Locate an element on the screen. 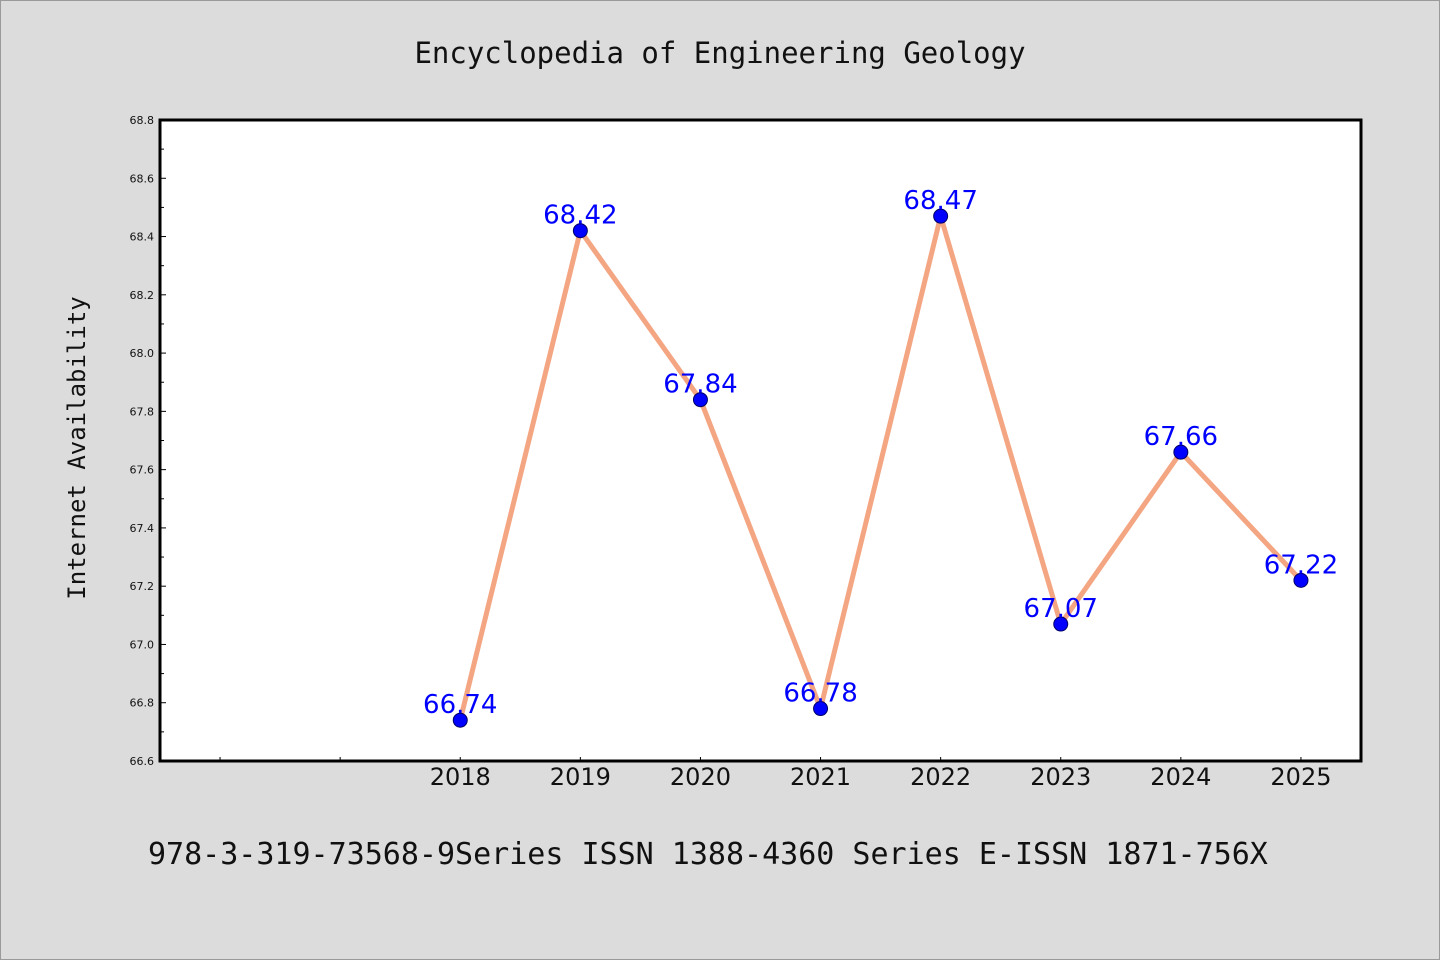  data-label: 67.22 is located at coordinates (1301, 565).